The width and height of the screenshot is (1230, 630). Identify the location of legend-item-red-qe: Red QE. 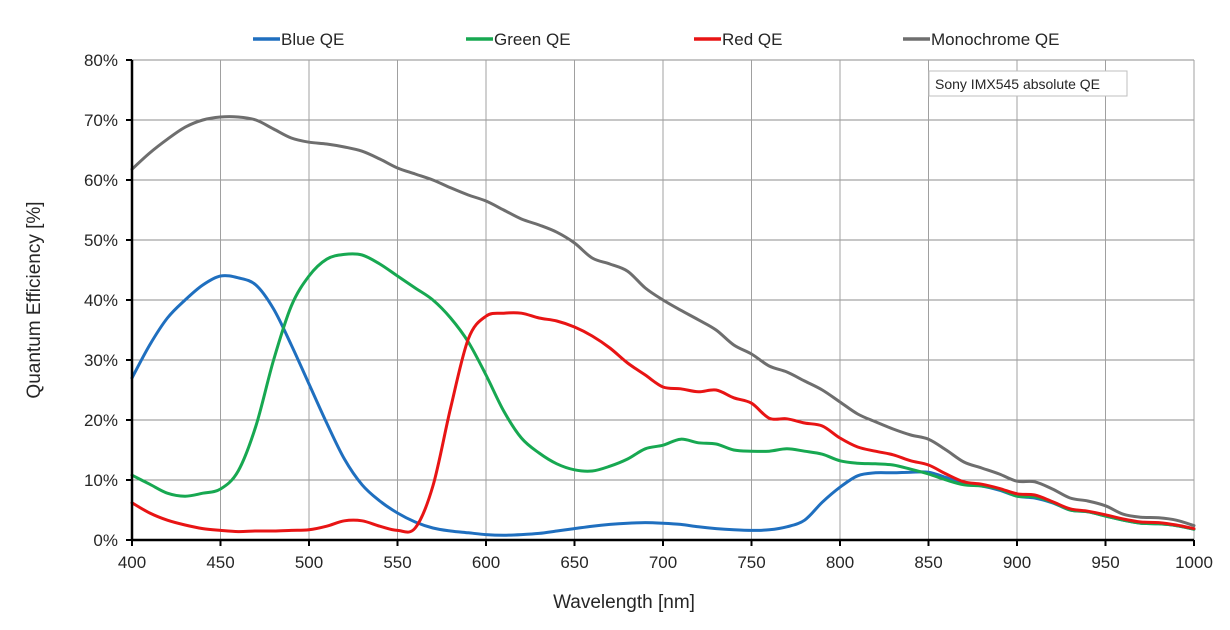
(738, 39).